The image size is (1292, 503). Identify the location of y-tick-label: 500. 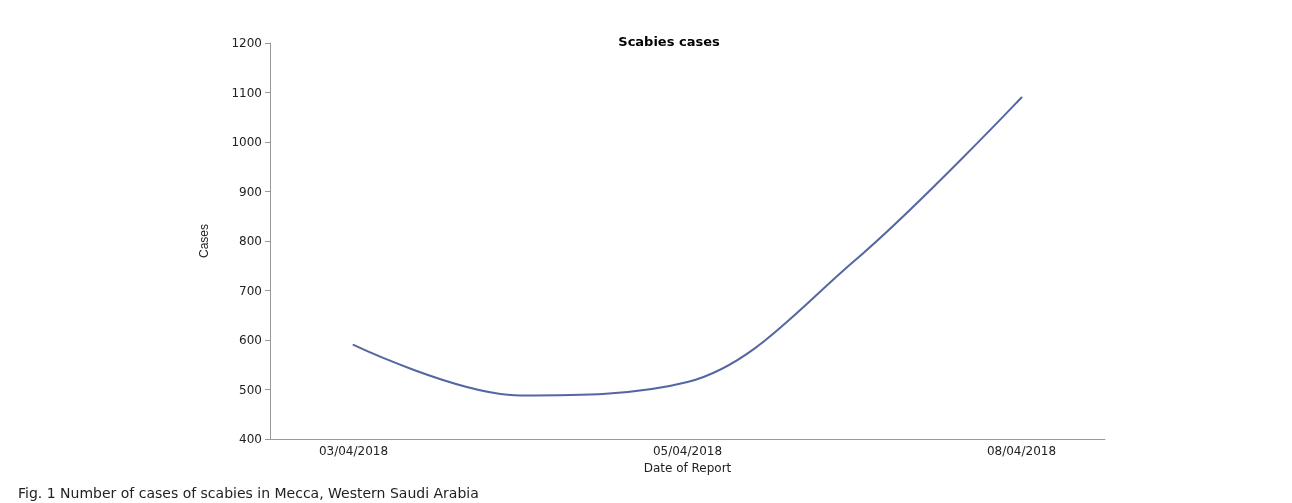
(250, 389).